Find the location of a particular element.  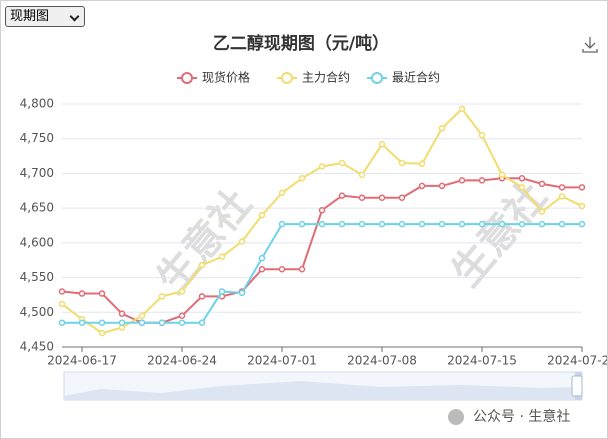

footer: 公众号 · 生意社 is located at coordinates (521, 416).